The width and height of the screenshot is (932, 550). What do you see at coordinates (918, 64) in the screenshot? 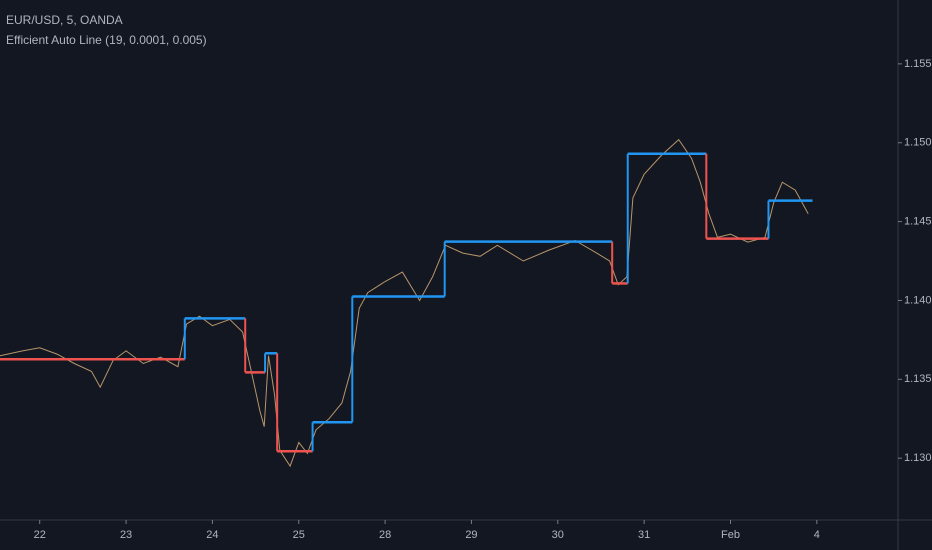
I see `y-tick-label: 1.15500` at bounding box center [918, 64].